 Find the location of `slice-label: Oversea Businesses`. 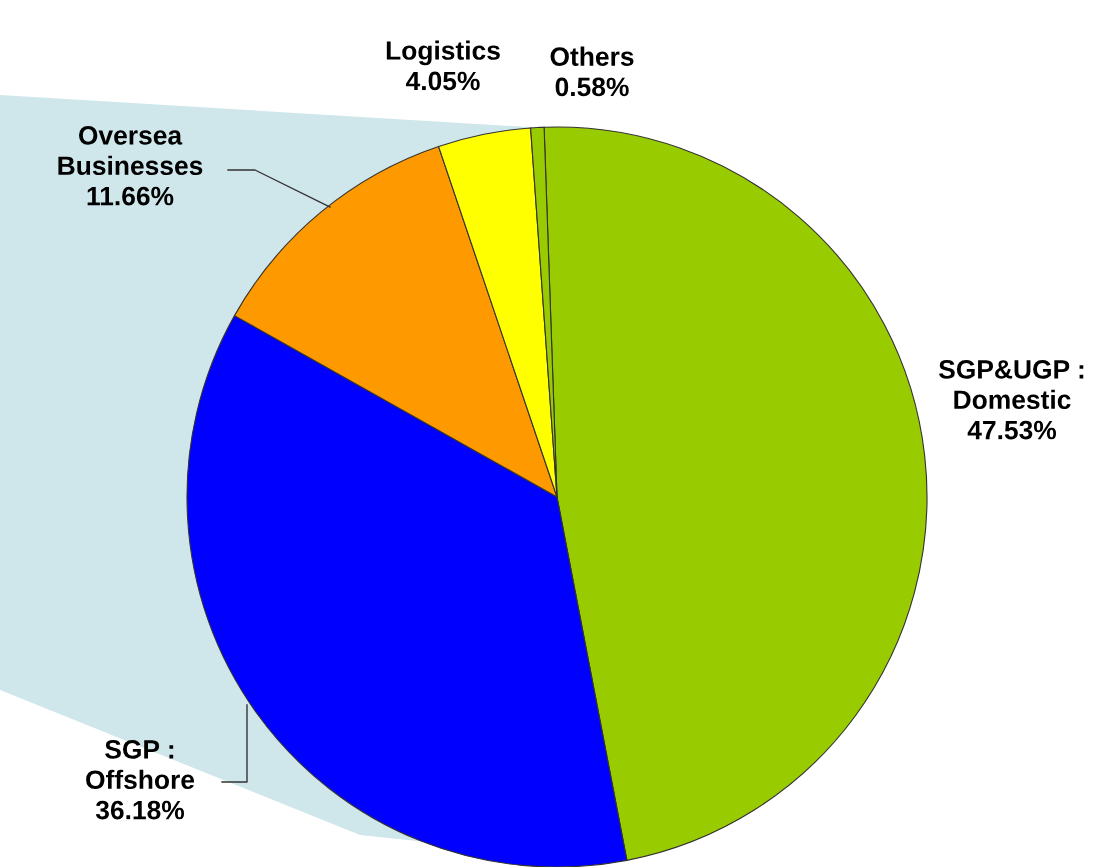

slice-label: Oversea Businesses is located at coordinates (130, 151).